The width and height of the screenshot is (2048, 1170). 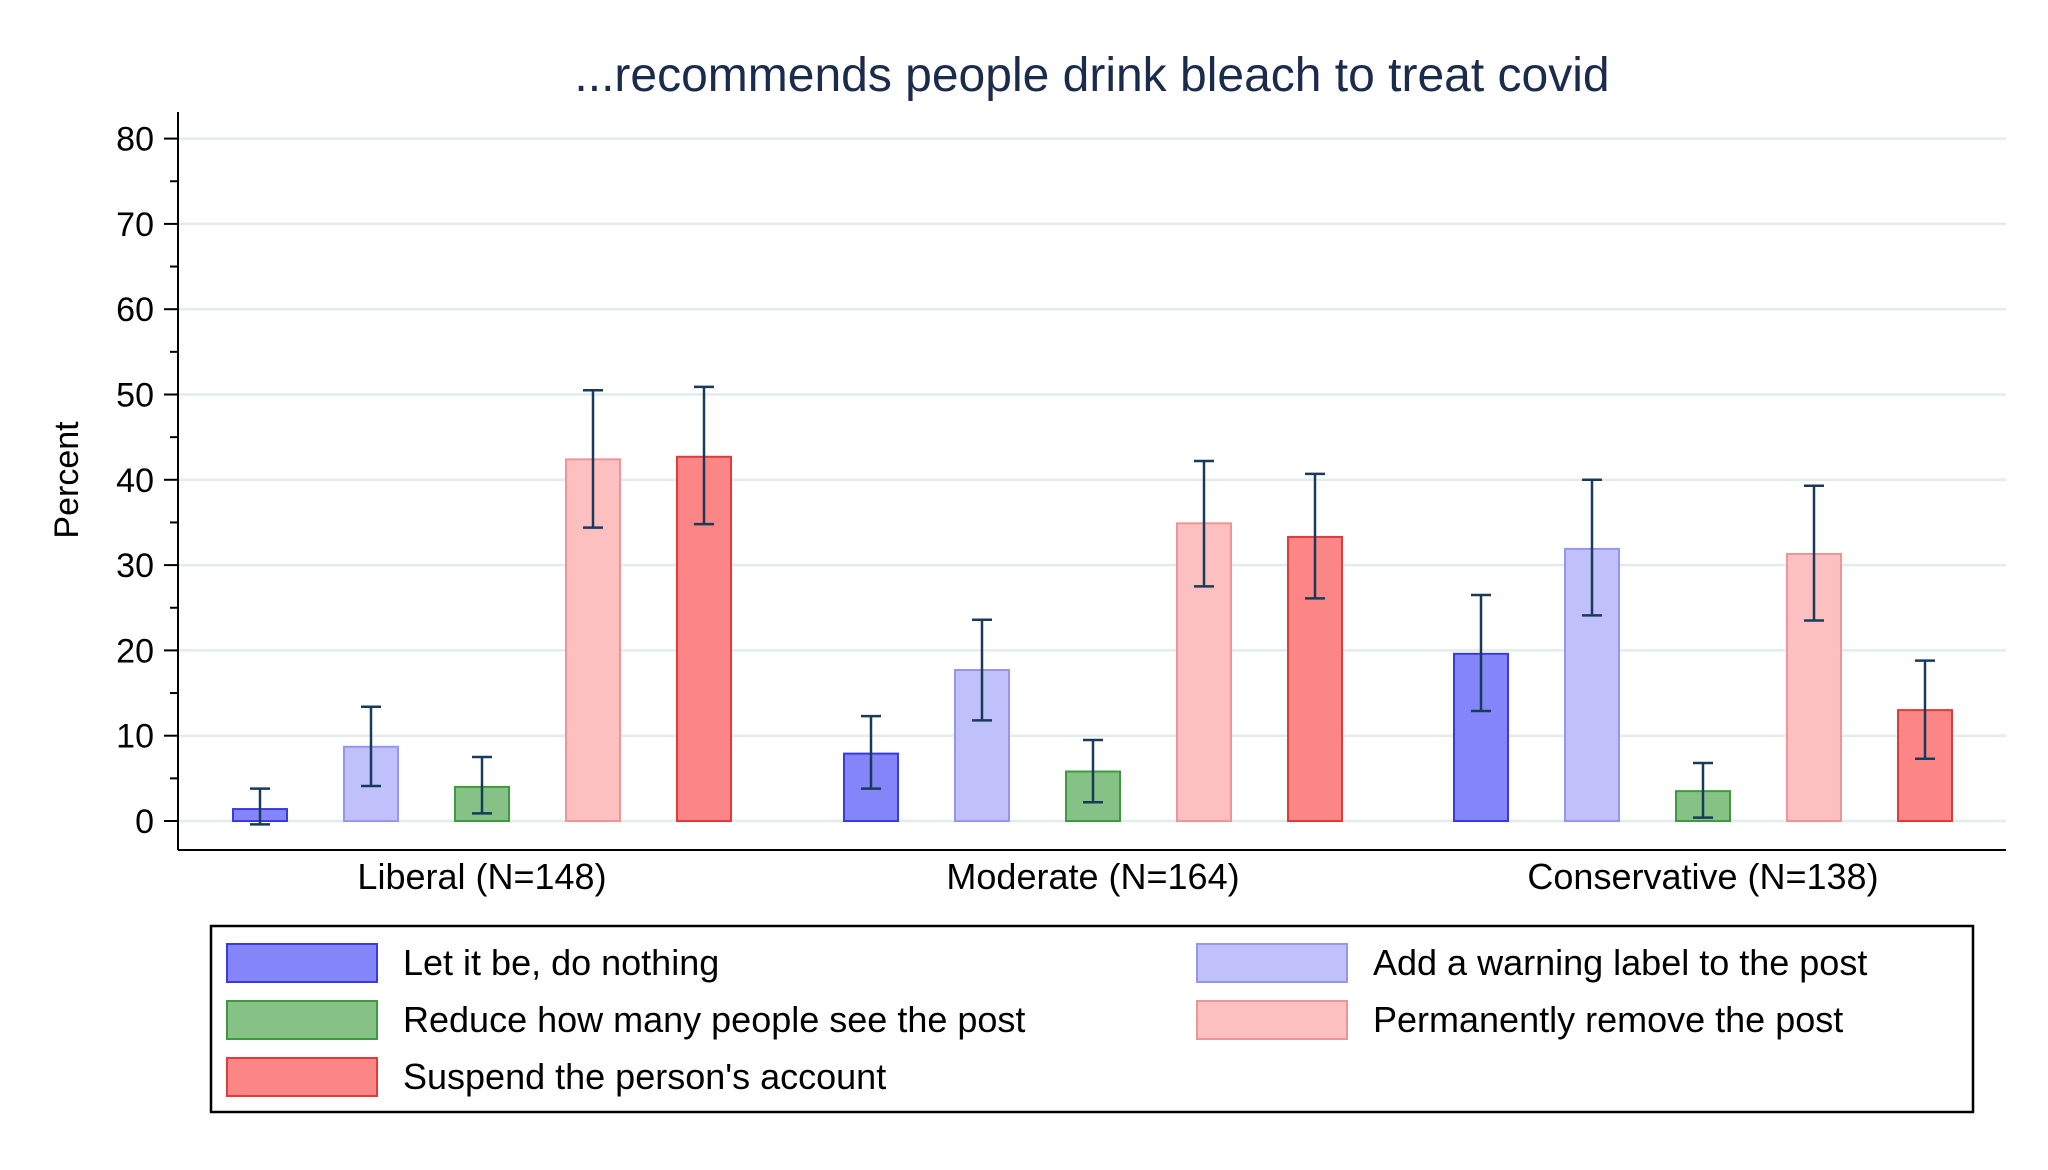 What do you see at coordinates (144, 822) in the screenshot?
I see `y-tick-label: 0` at bounding box center [144, 822].